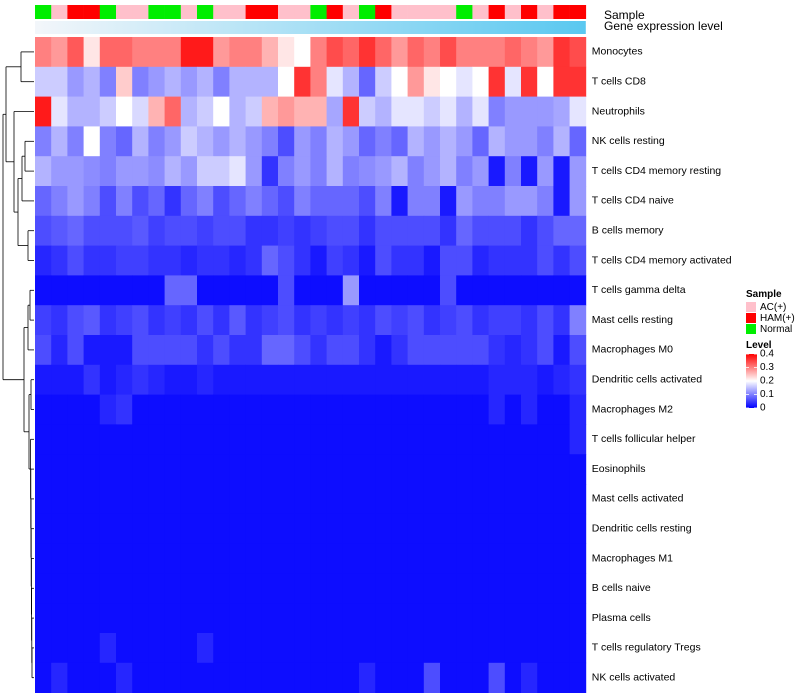  I want to click on row-label: T cells gamma delta, so click(639, 290).